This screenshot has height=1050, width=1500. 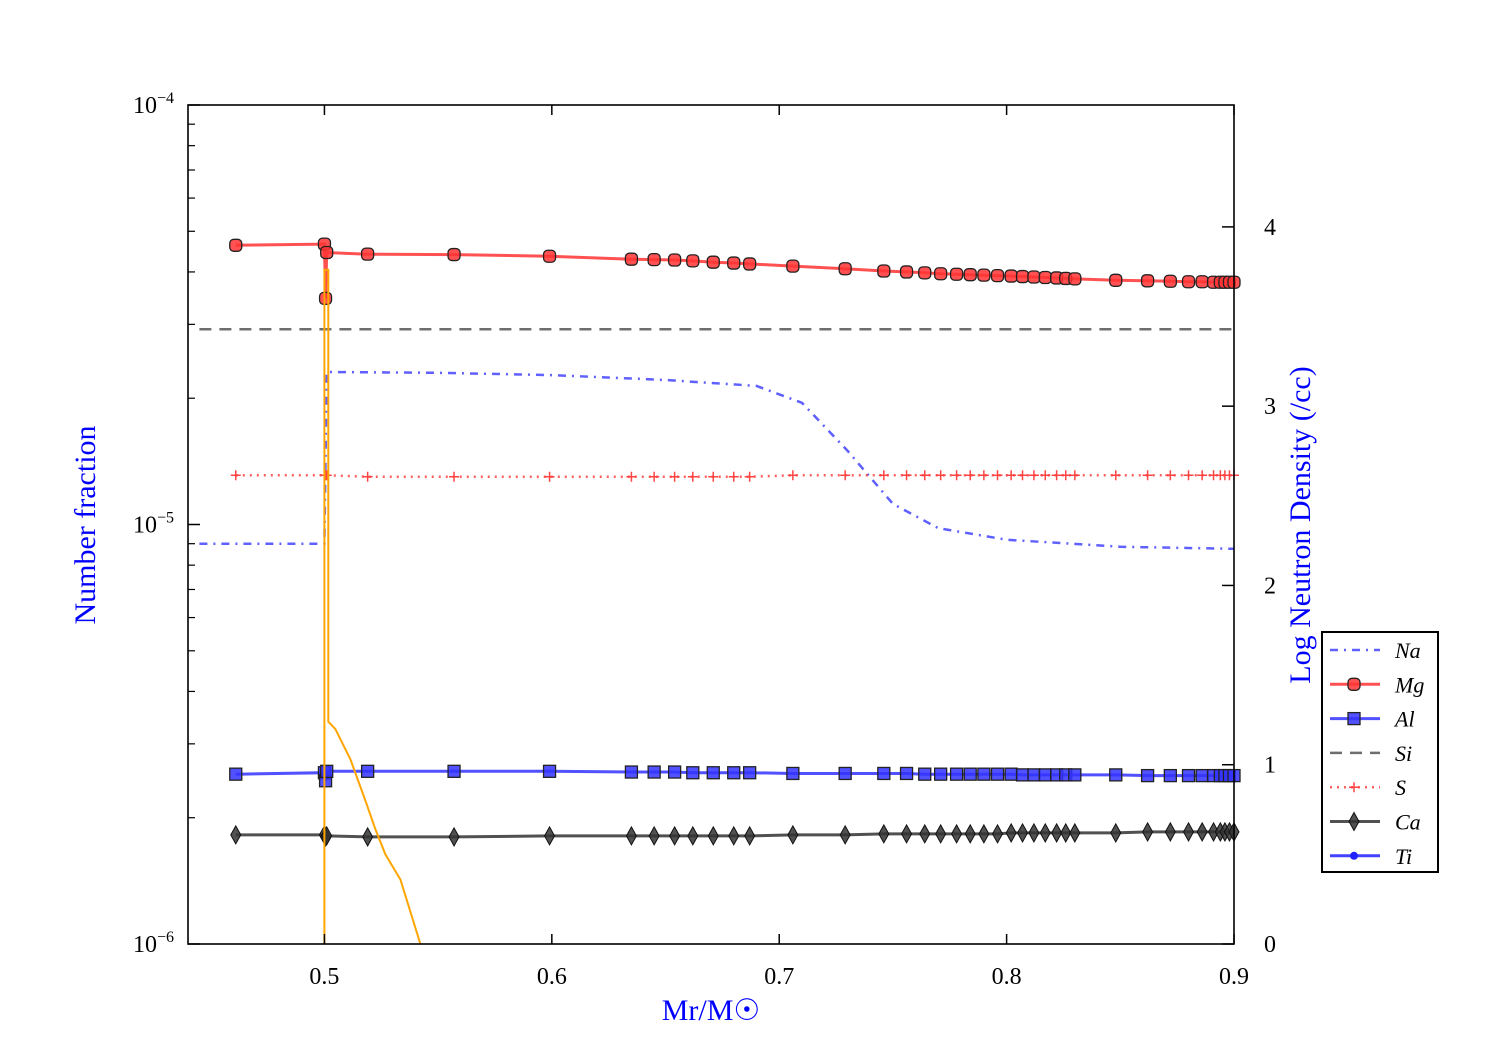 I want to click on series-s, so click(x=734, y=476).